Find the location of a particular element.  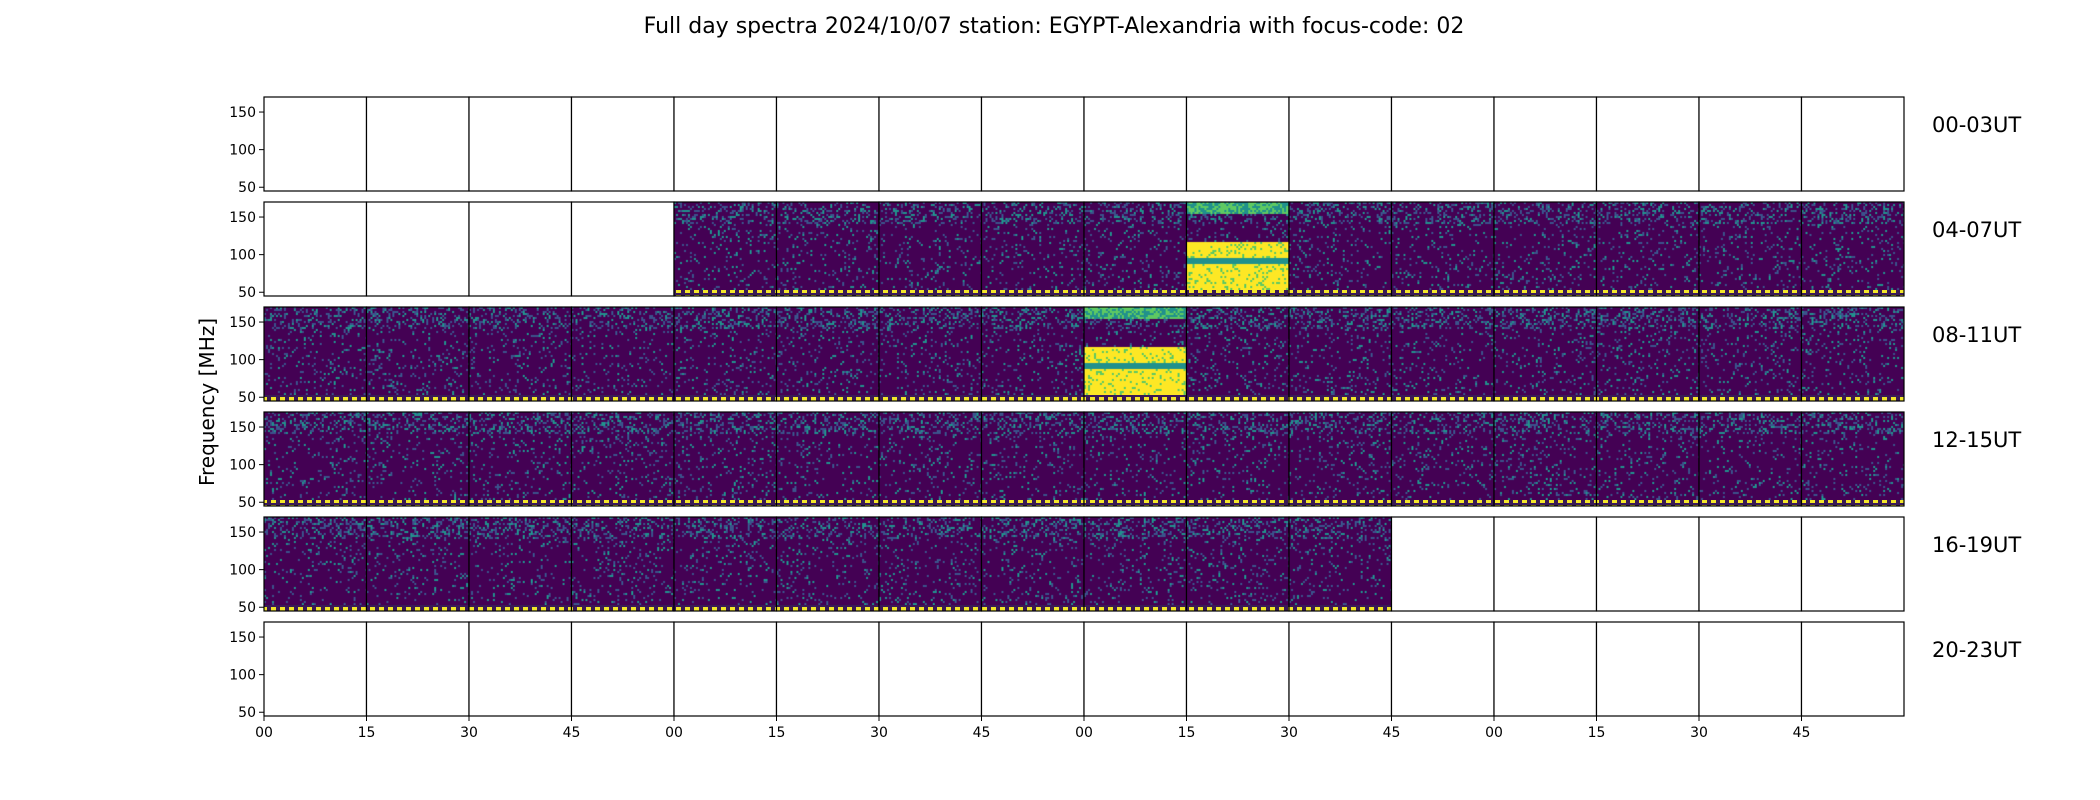

y-tick-label: 50 is located at coordinates (247, 503).